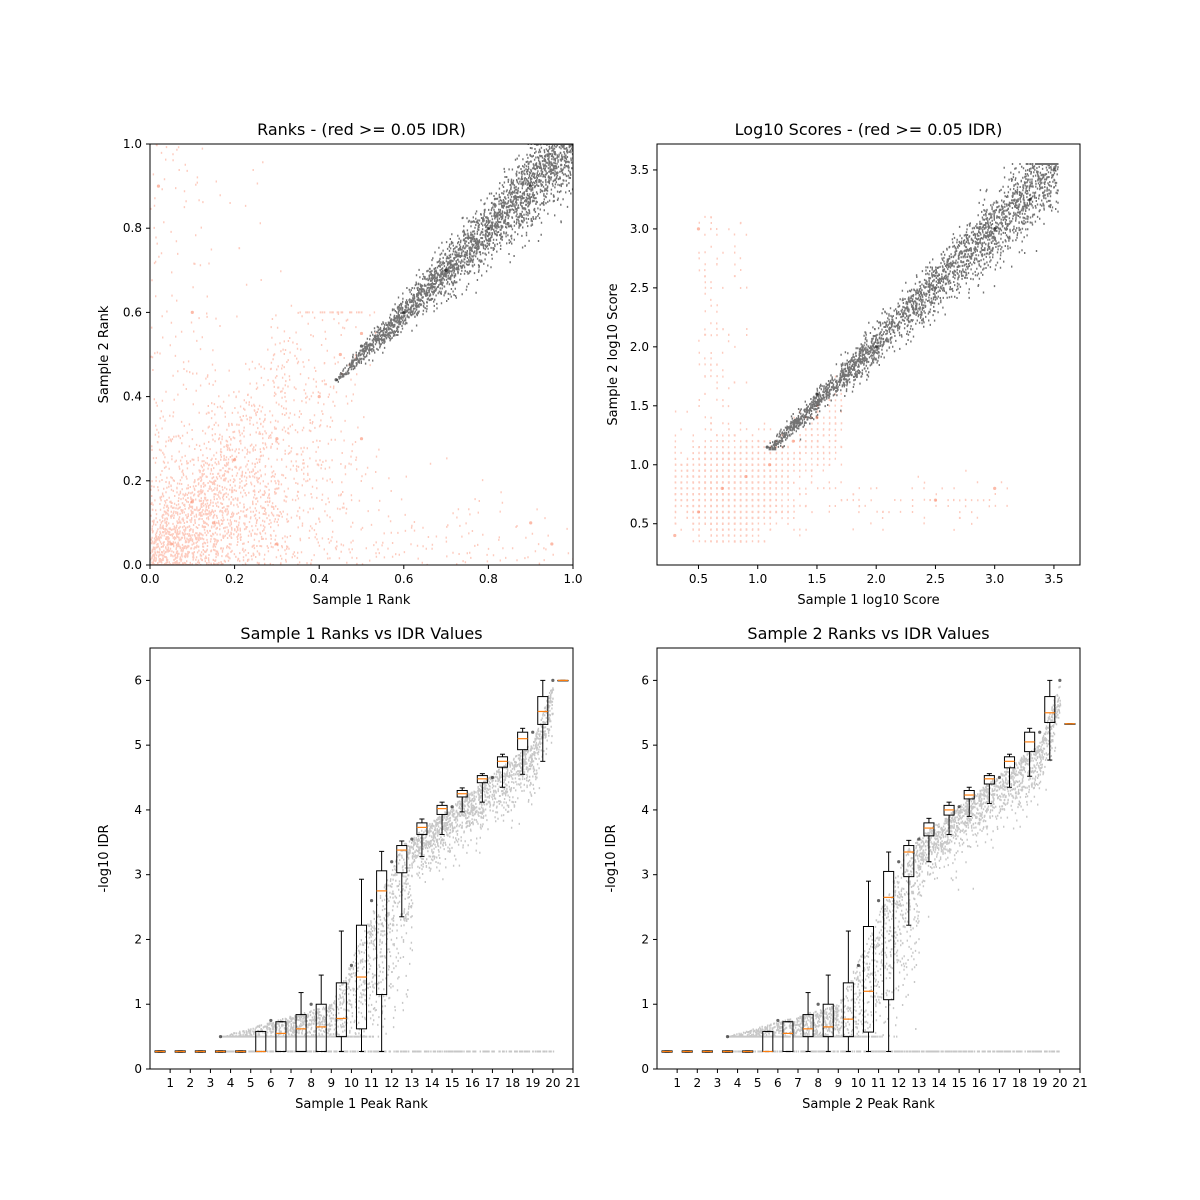 Image resolution: width=1200 pixels, height=1200 pixels. I want to click on x-axis: 1 2 3 4 5 6 7 8 9 10 11 12 13 14 15 16 17 18 19 20 21, so click(373, 1079).